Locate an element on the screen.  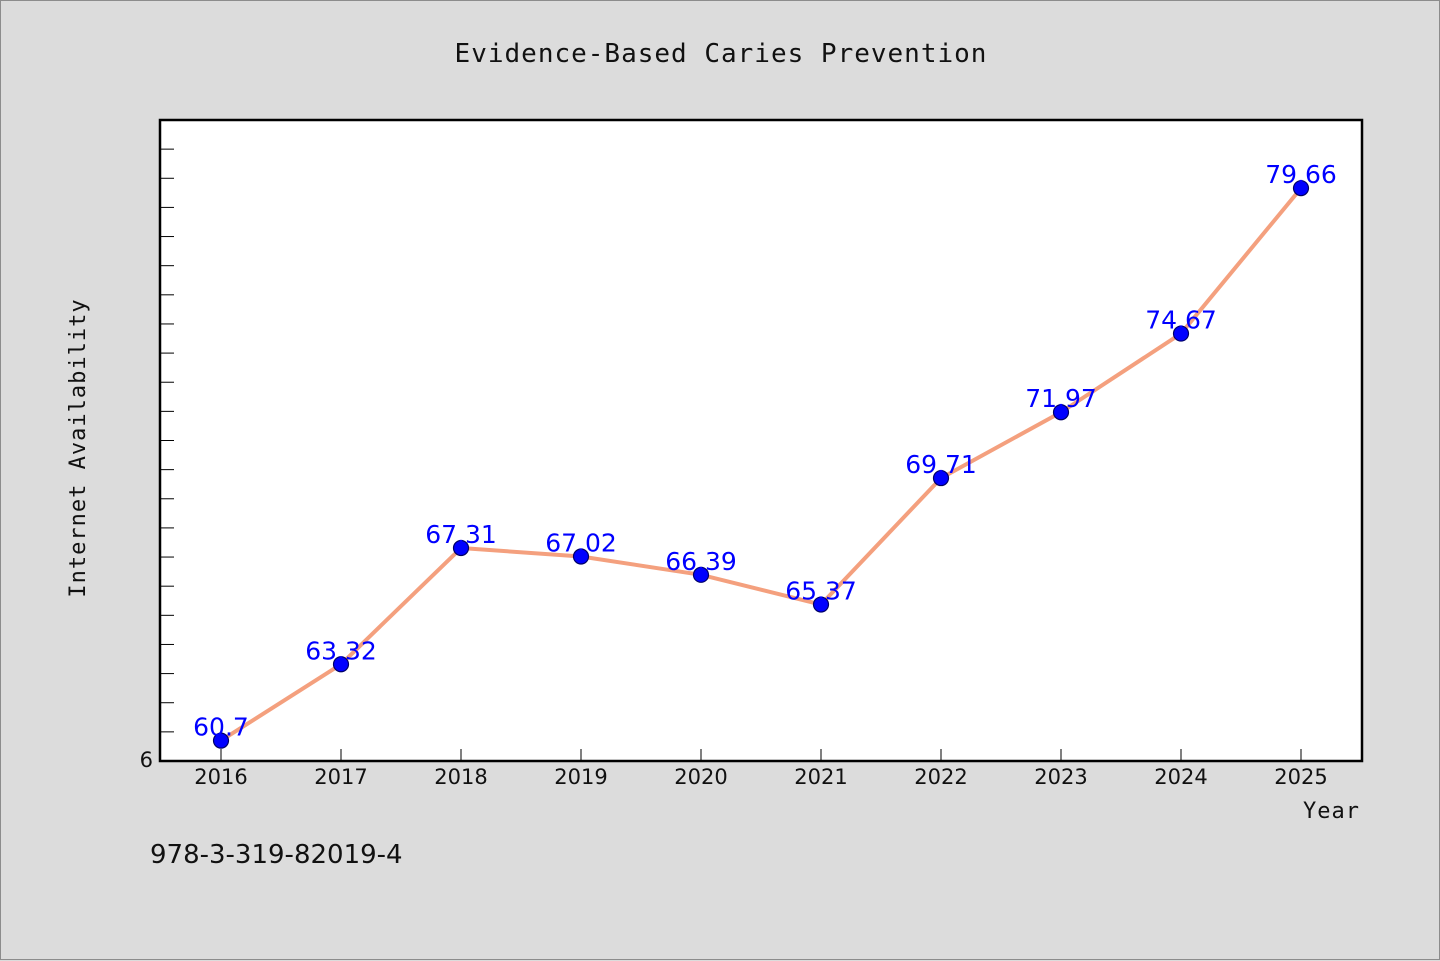
x-tick-label: 2024 is located at coordinates (1180, 777).